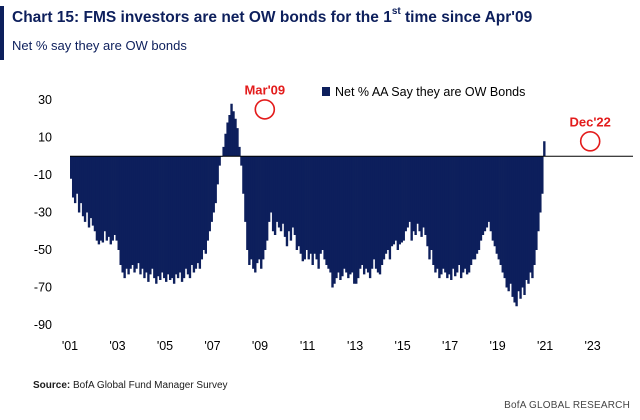 This screenshot has width=640, height=420. I want to click on x-tick-label: '05, so click(165, 346).